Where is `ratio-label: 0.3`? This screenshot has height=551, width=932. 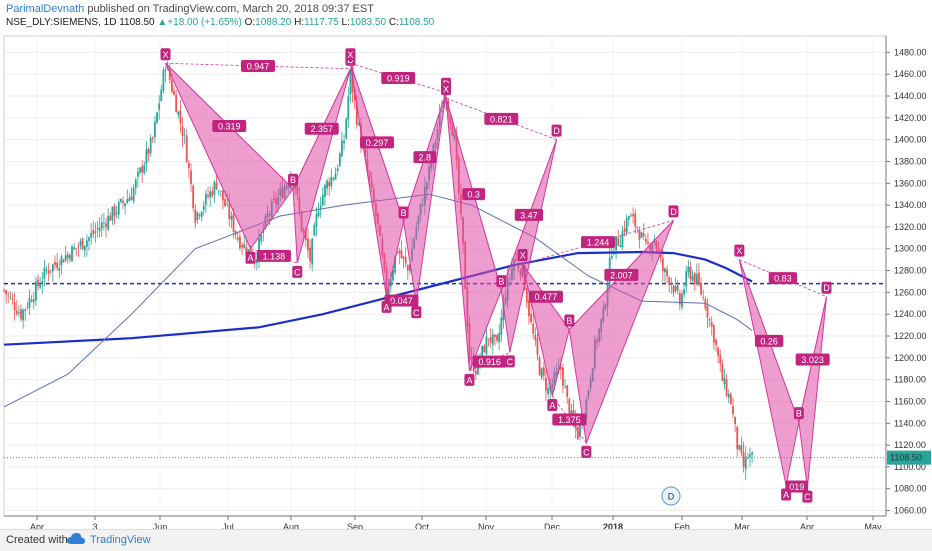 ratio-label: 0.3 is located at coordinates (473, 195).